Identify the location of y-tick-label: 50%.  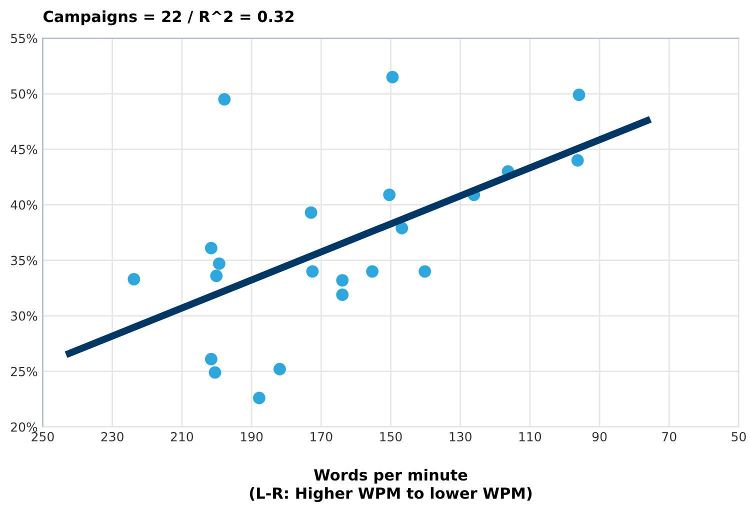
(24, 94).